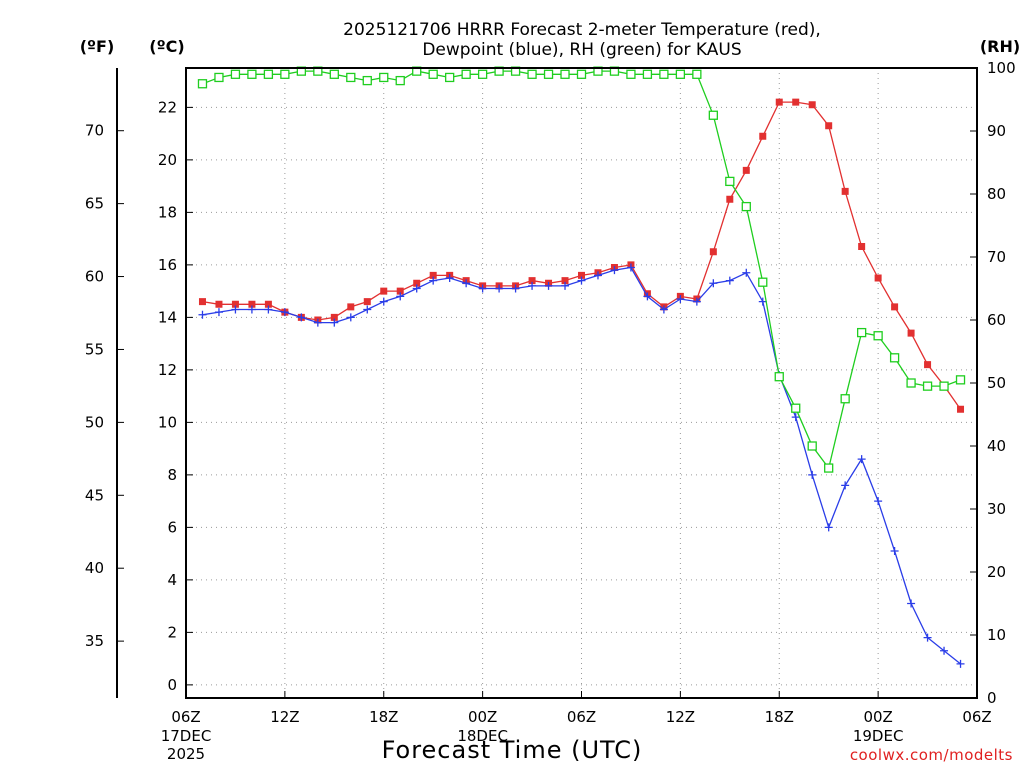 This screenshot has height=768, width=1024. Describe the element at coordinates (877, 717) in the screenshot. I see `time-tick-label: 00Z` at that location.